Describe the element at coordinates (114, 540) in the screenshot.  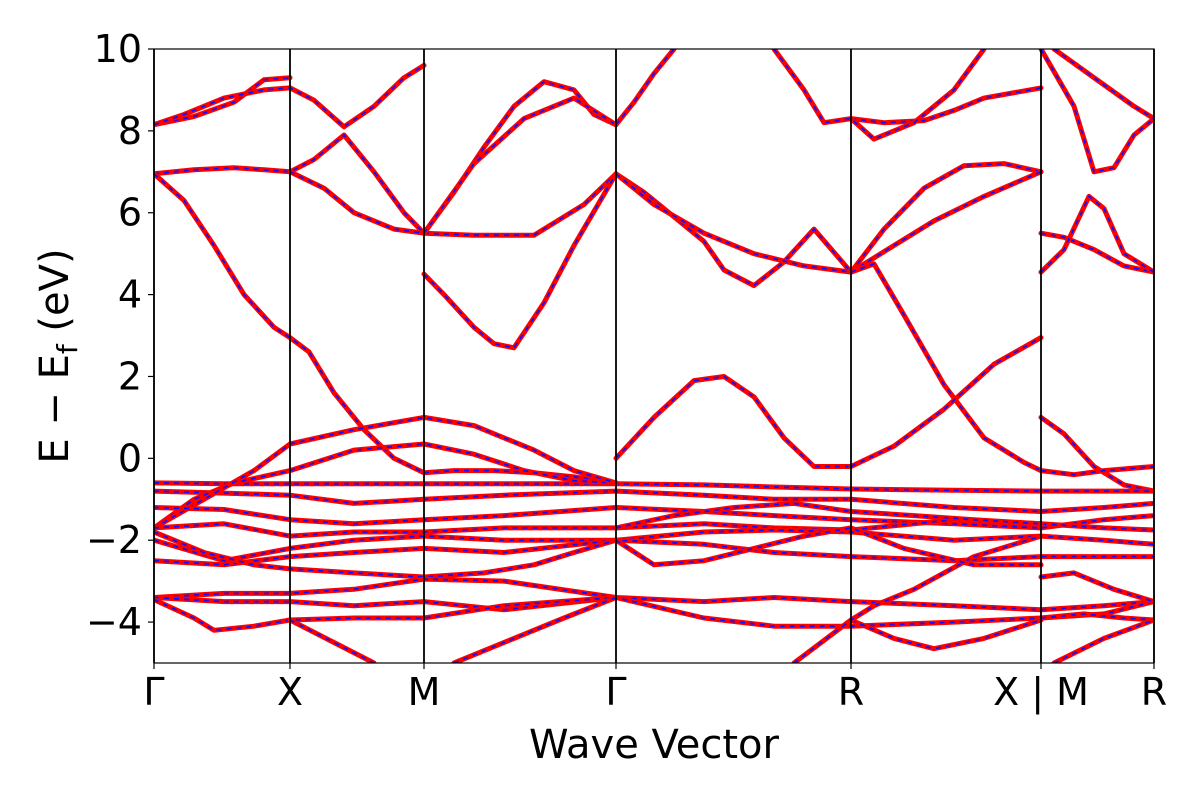
I see `y-tick-label: −2` at that location.